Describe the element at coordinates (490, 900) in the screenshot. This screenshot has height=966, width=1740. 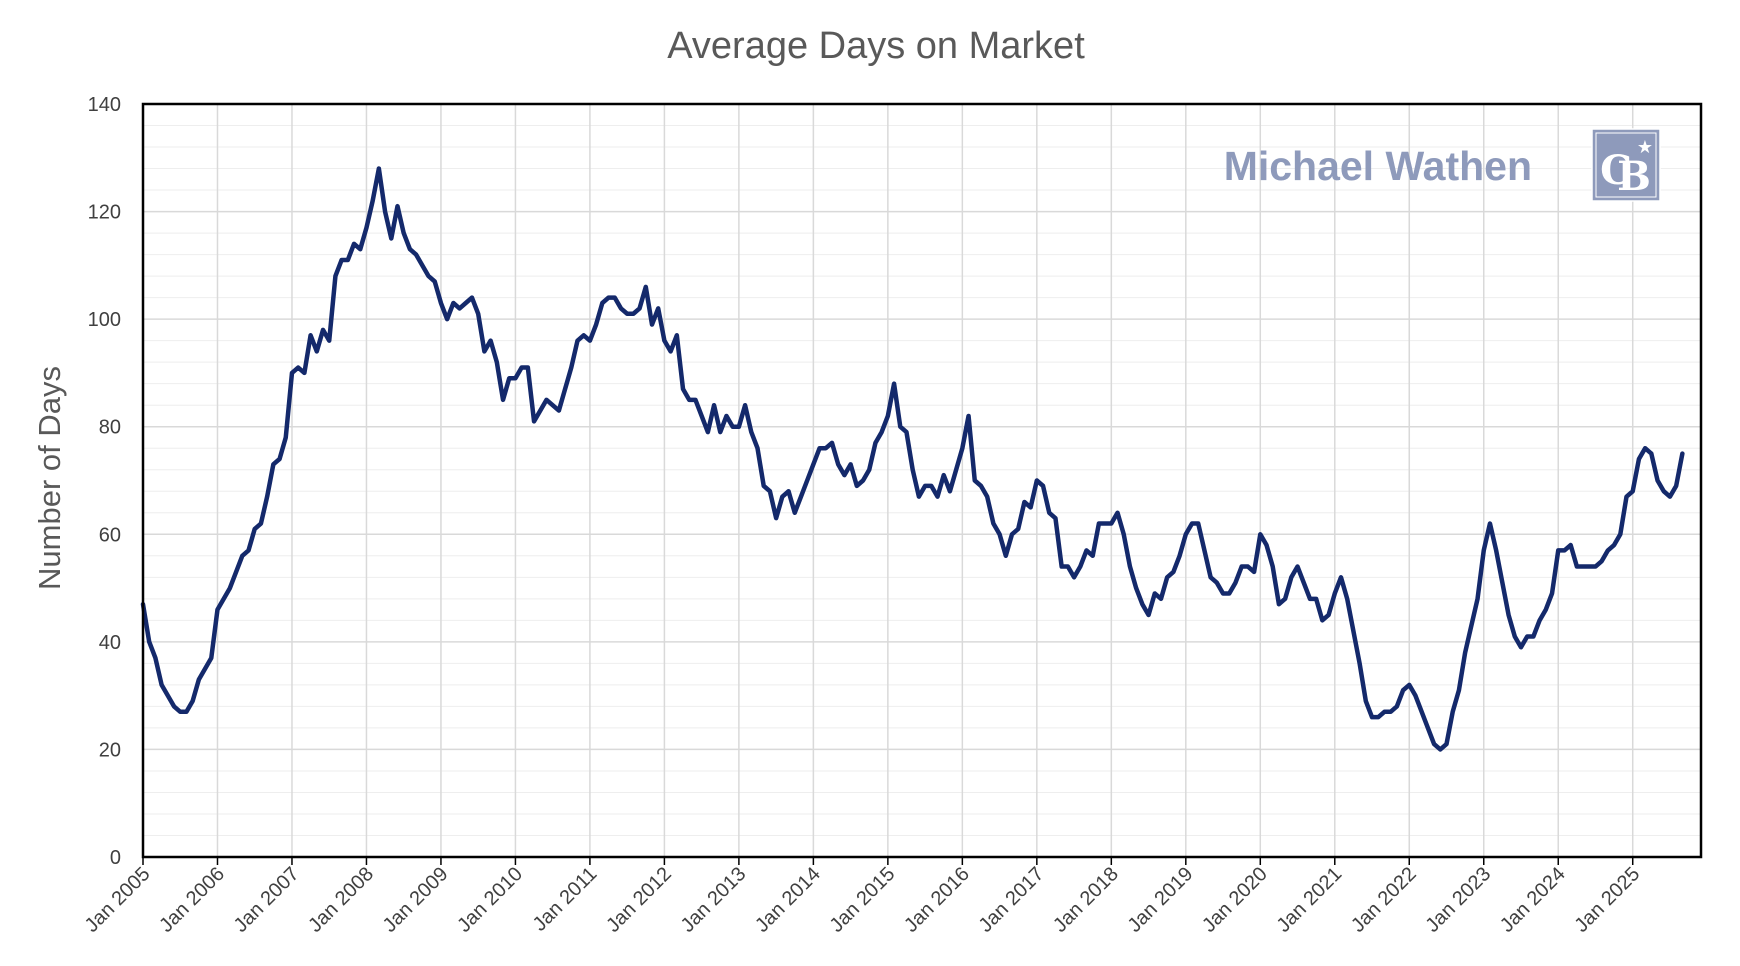
I see `x-tick-label: Jan 2010` at that location.